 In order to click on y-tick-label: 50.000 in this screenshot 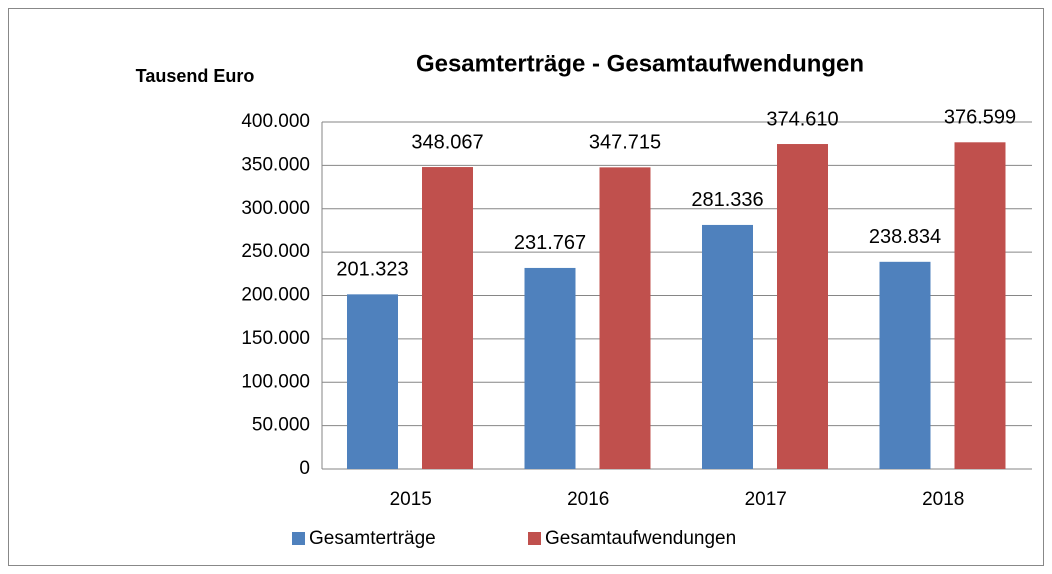, I will do `click(281, 425)`.